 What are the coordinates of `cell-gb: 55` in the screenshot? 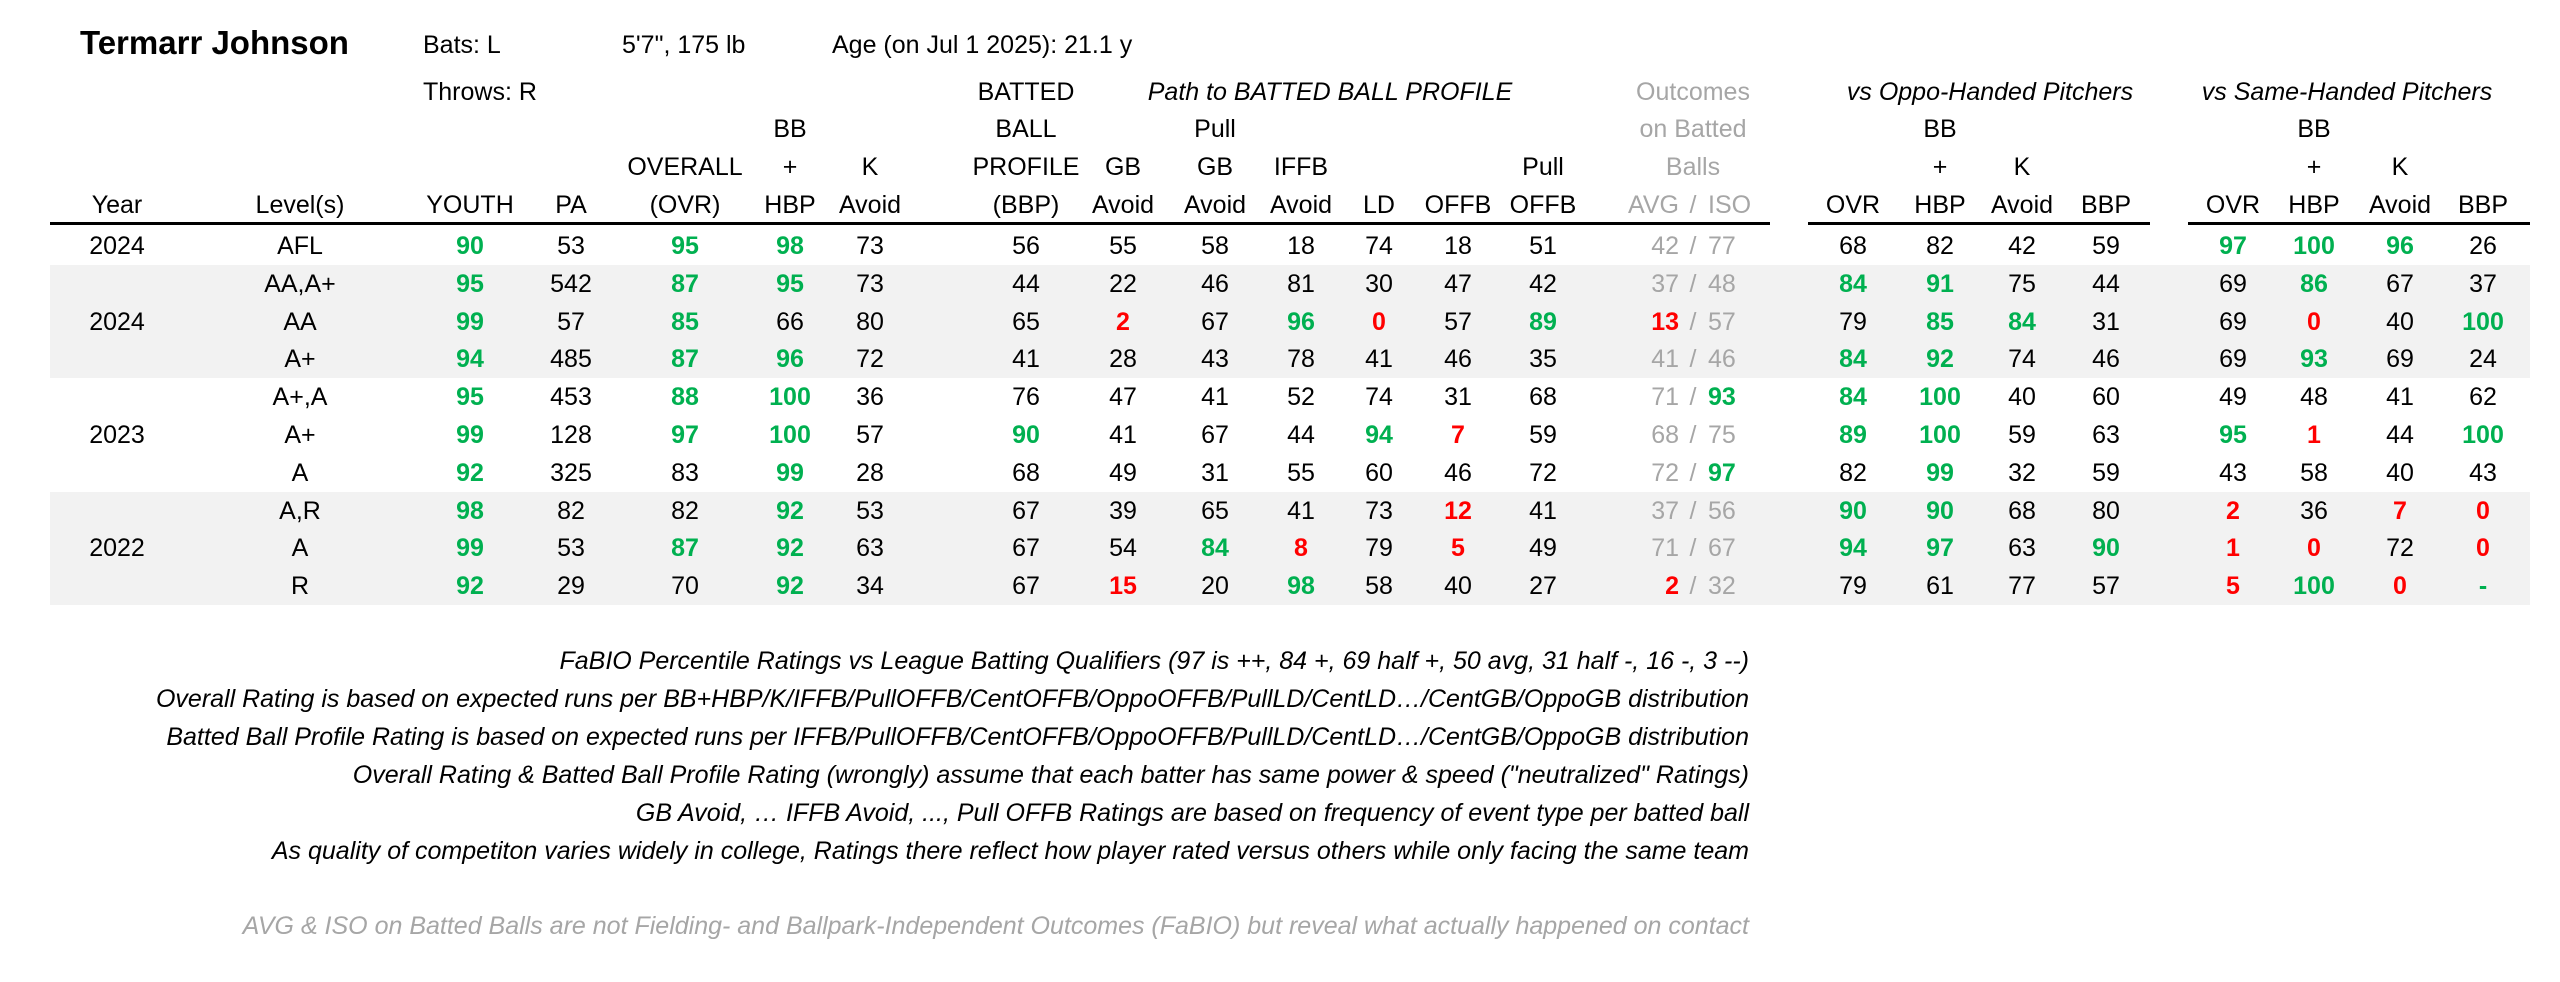 It's located at (1123, 246).